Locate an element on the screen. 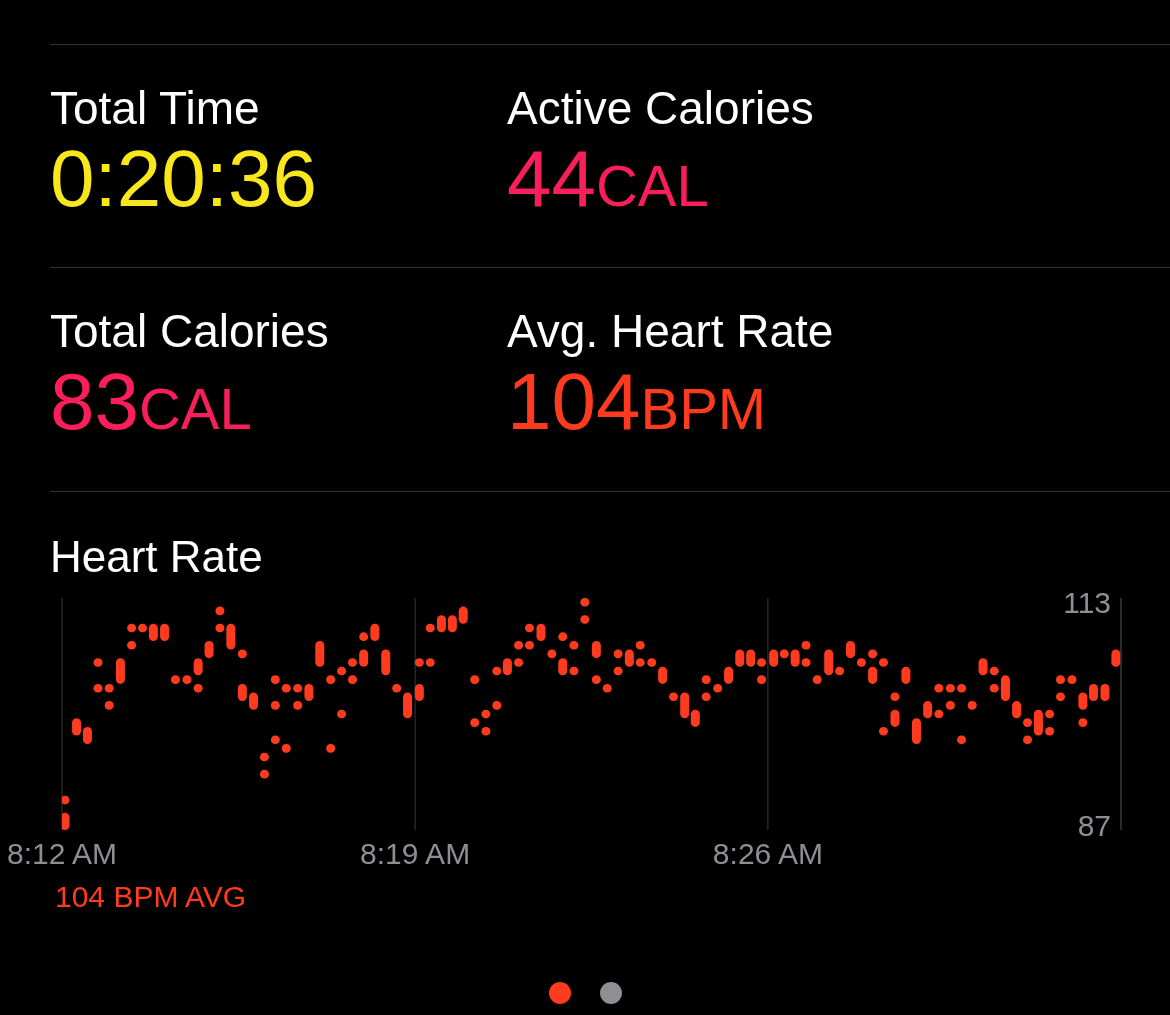  text: Active Calories is located at coordinates (660, 108).